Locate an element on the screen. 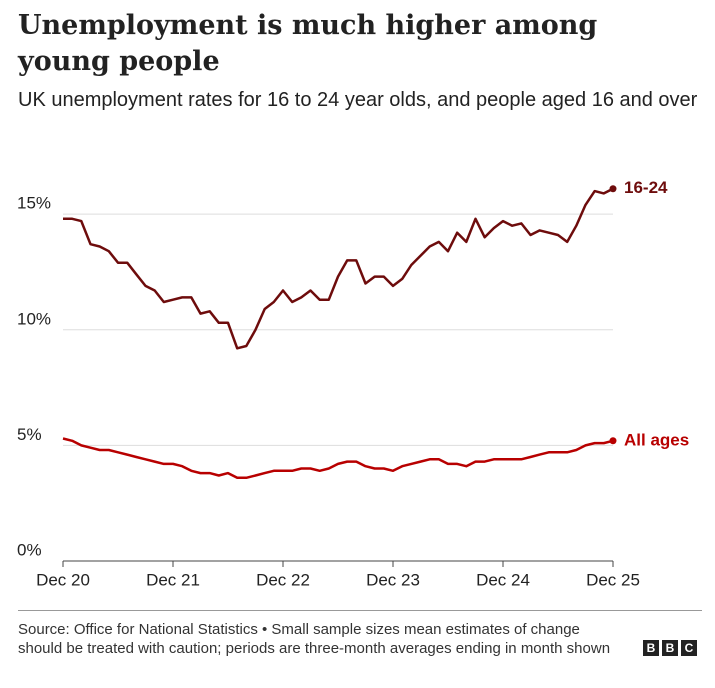 The height and width of the screenshot is (688, 715). y-tick-label: 10% is located at coordinates (34, 318).